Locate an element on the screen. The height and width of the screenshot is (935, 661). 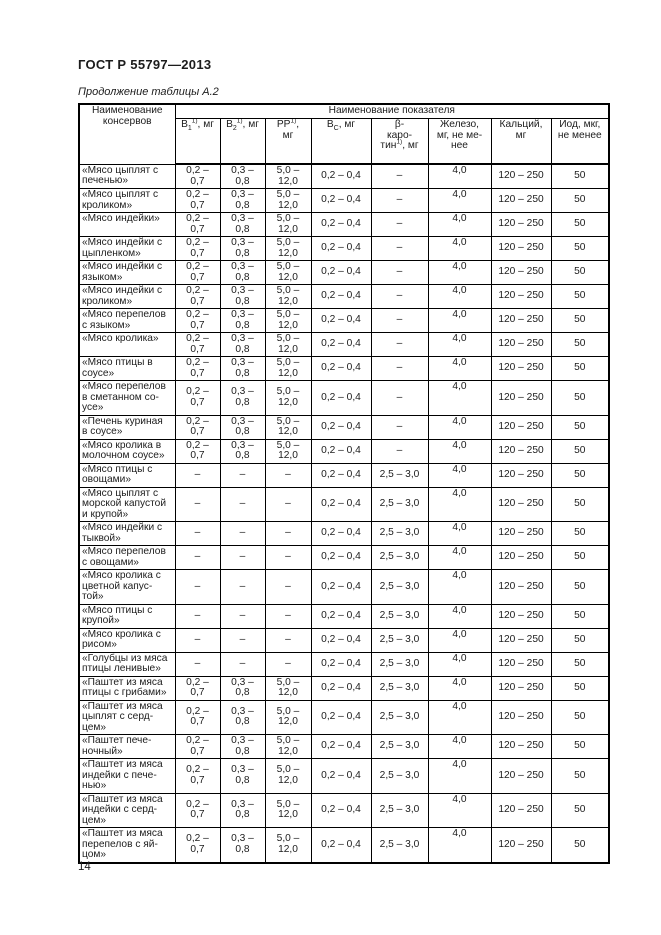
product-name-cell: «Мясо индейки с цыпленком» is located at coordinates (127, 248).